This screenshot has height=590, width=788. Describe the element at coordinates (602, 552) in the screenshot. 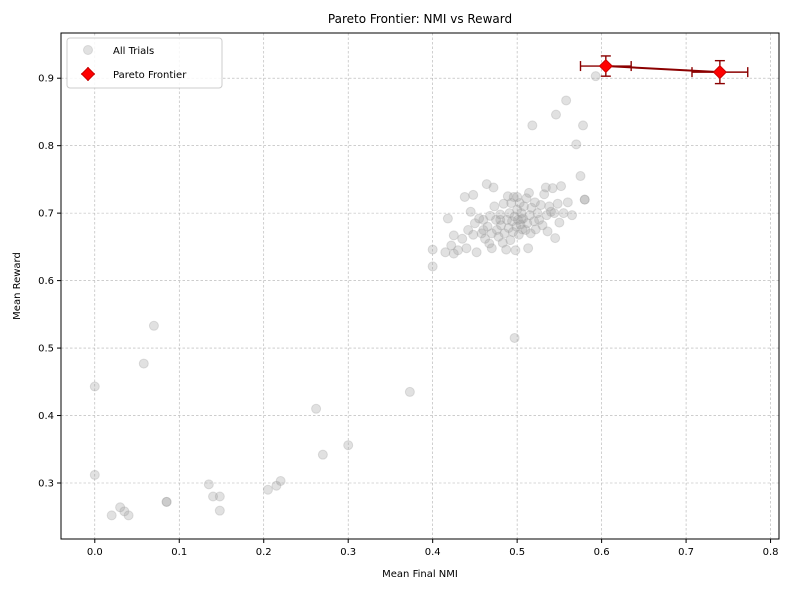

I see `x-tick-label: 0.6` at that location.